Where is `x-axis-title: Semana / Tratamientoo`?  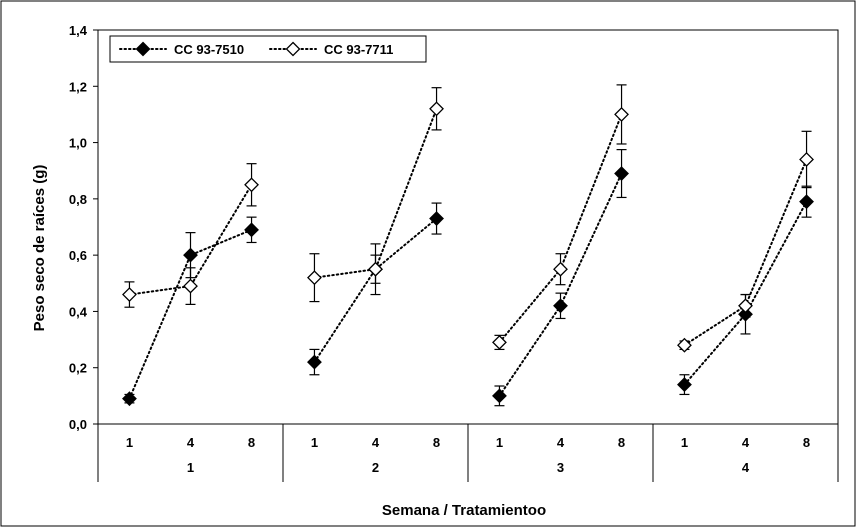
x-axis-title: Semana / Tratamientoo is located at coordinates (464, 510).